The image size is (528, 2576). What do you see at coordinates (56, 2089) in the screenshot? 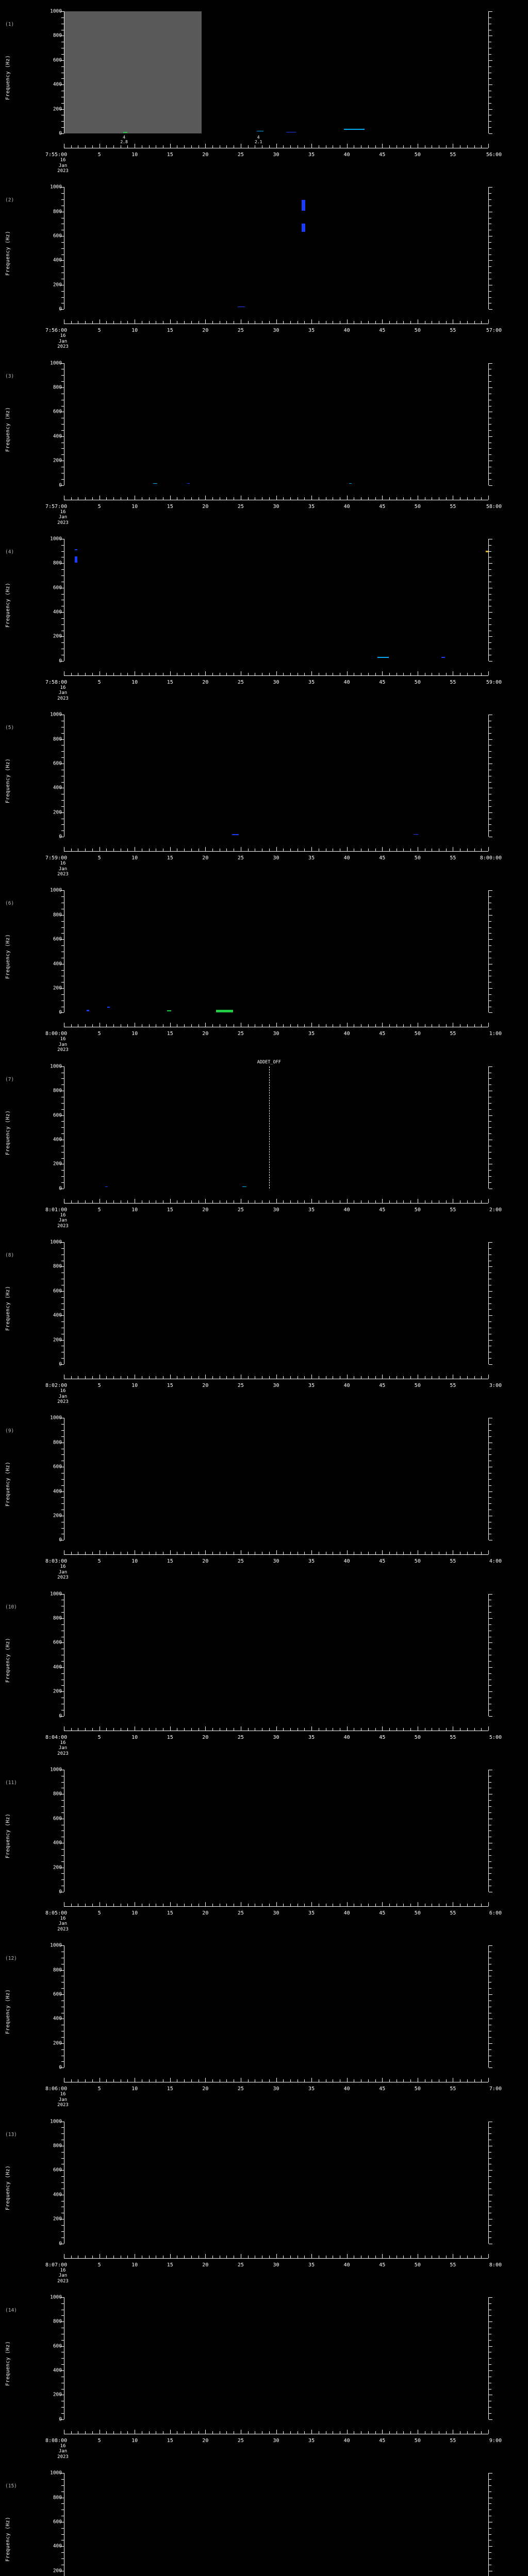
I see `x-axis-start-label: 8:06:00` at bounding box center [56, 2089].